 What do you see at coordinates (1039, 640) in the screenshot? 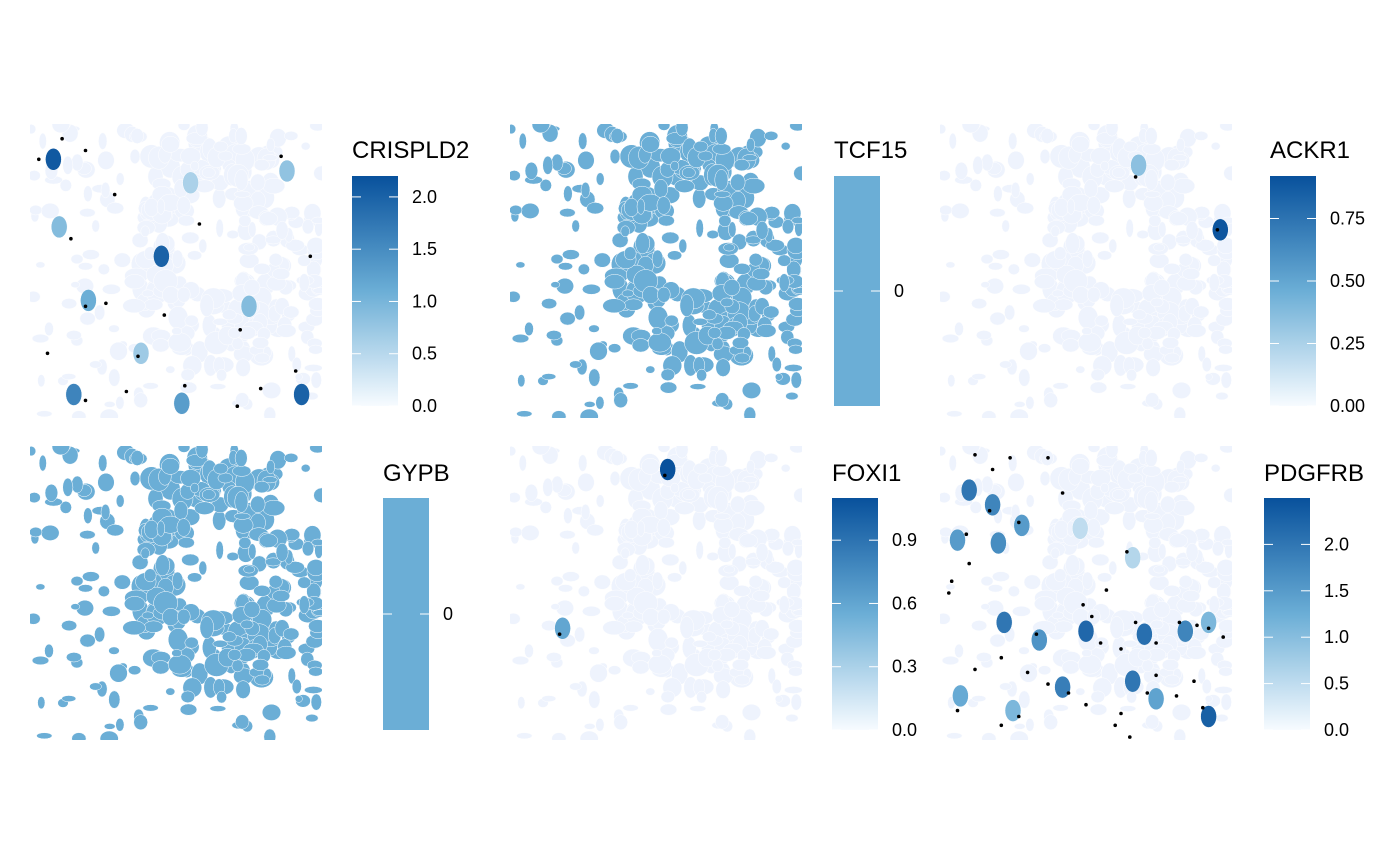
I see `expressing-cell` at bounding box center [1039, 640].